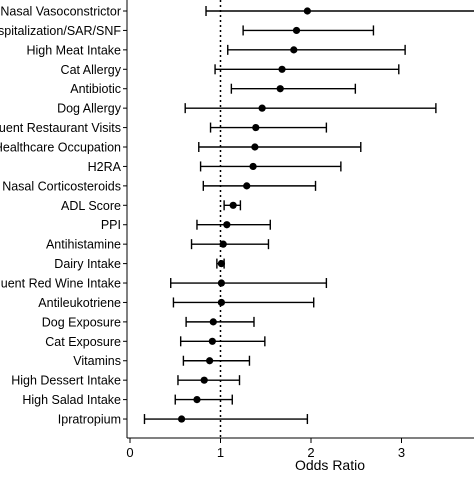 This screenshot has height=479, width=474. What do you see at coordinates (66, 381) in the screenshot?
I see `category-label: High Dessert Intake` at bounding box center [66, 381].